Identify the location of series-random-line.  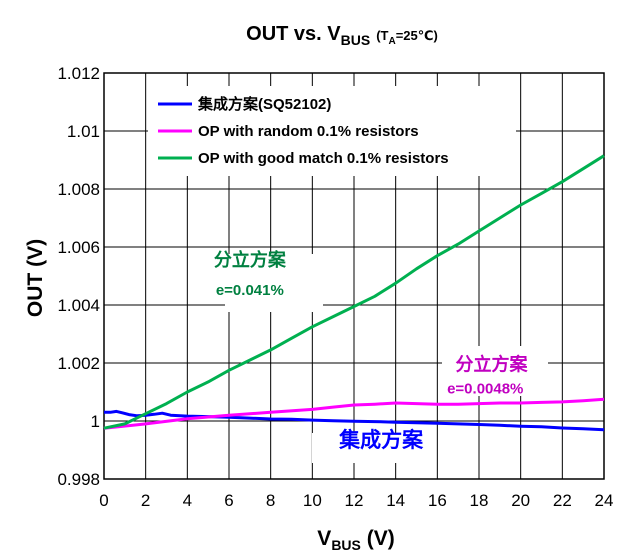
(354, 413).